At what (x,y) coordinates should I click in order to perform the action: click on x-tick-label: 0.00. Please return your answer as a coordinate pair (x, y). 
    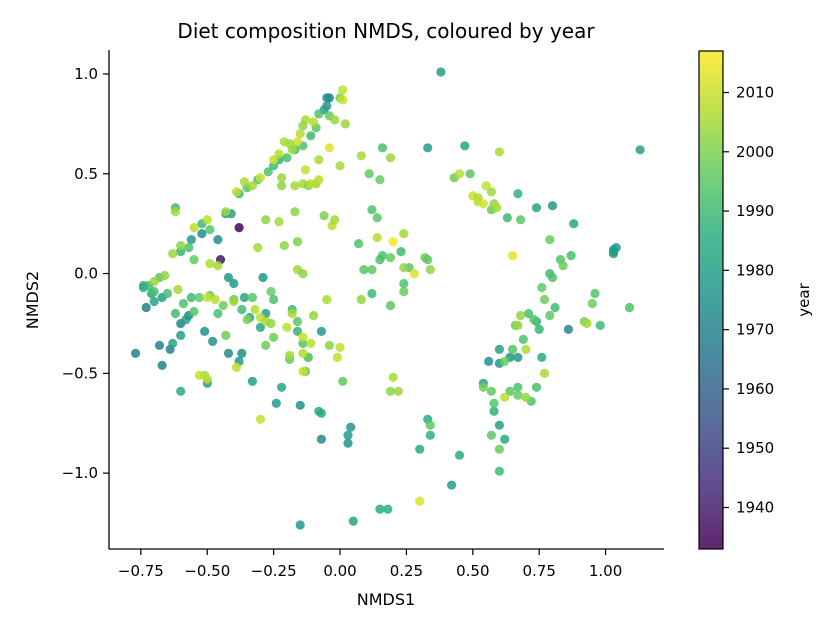
    Looking at the image, I should click on (339, 571).